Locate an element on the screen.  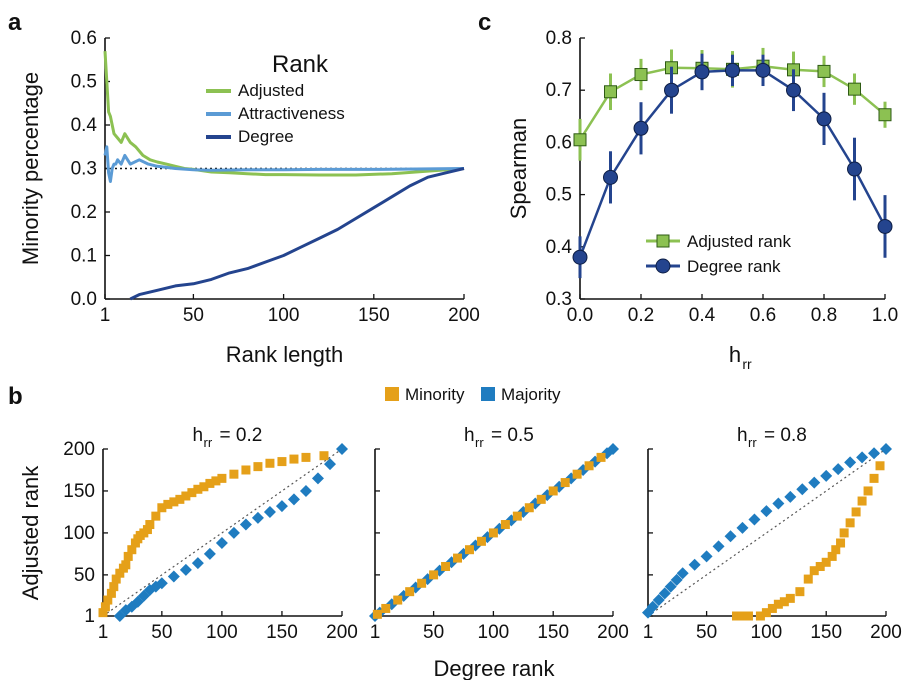
chart-c-y-axis-label: Spearman is located at coordinates (518, 169).